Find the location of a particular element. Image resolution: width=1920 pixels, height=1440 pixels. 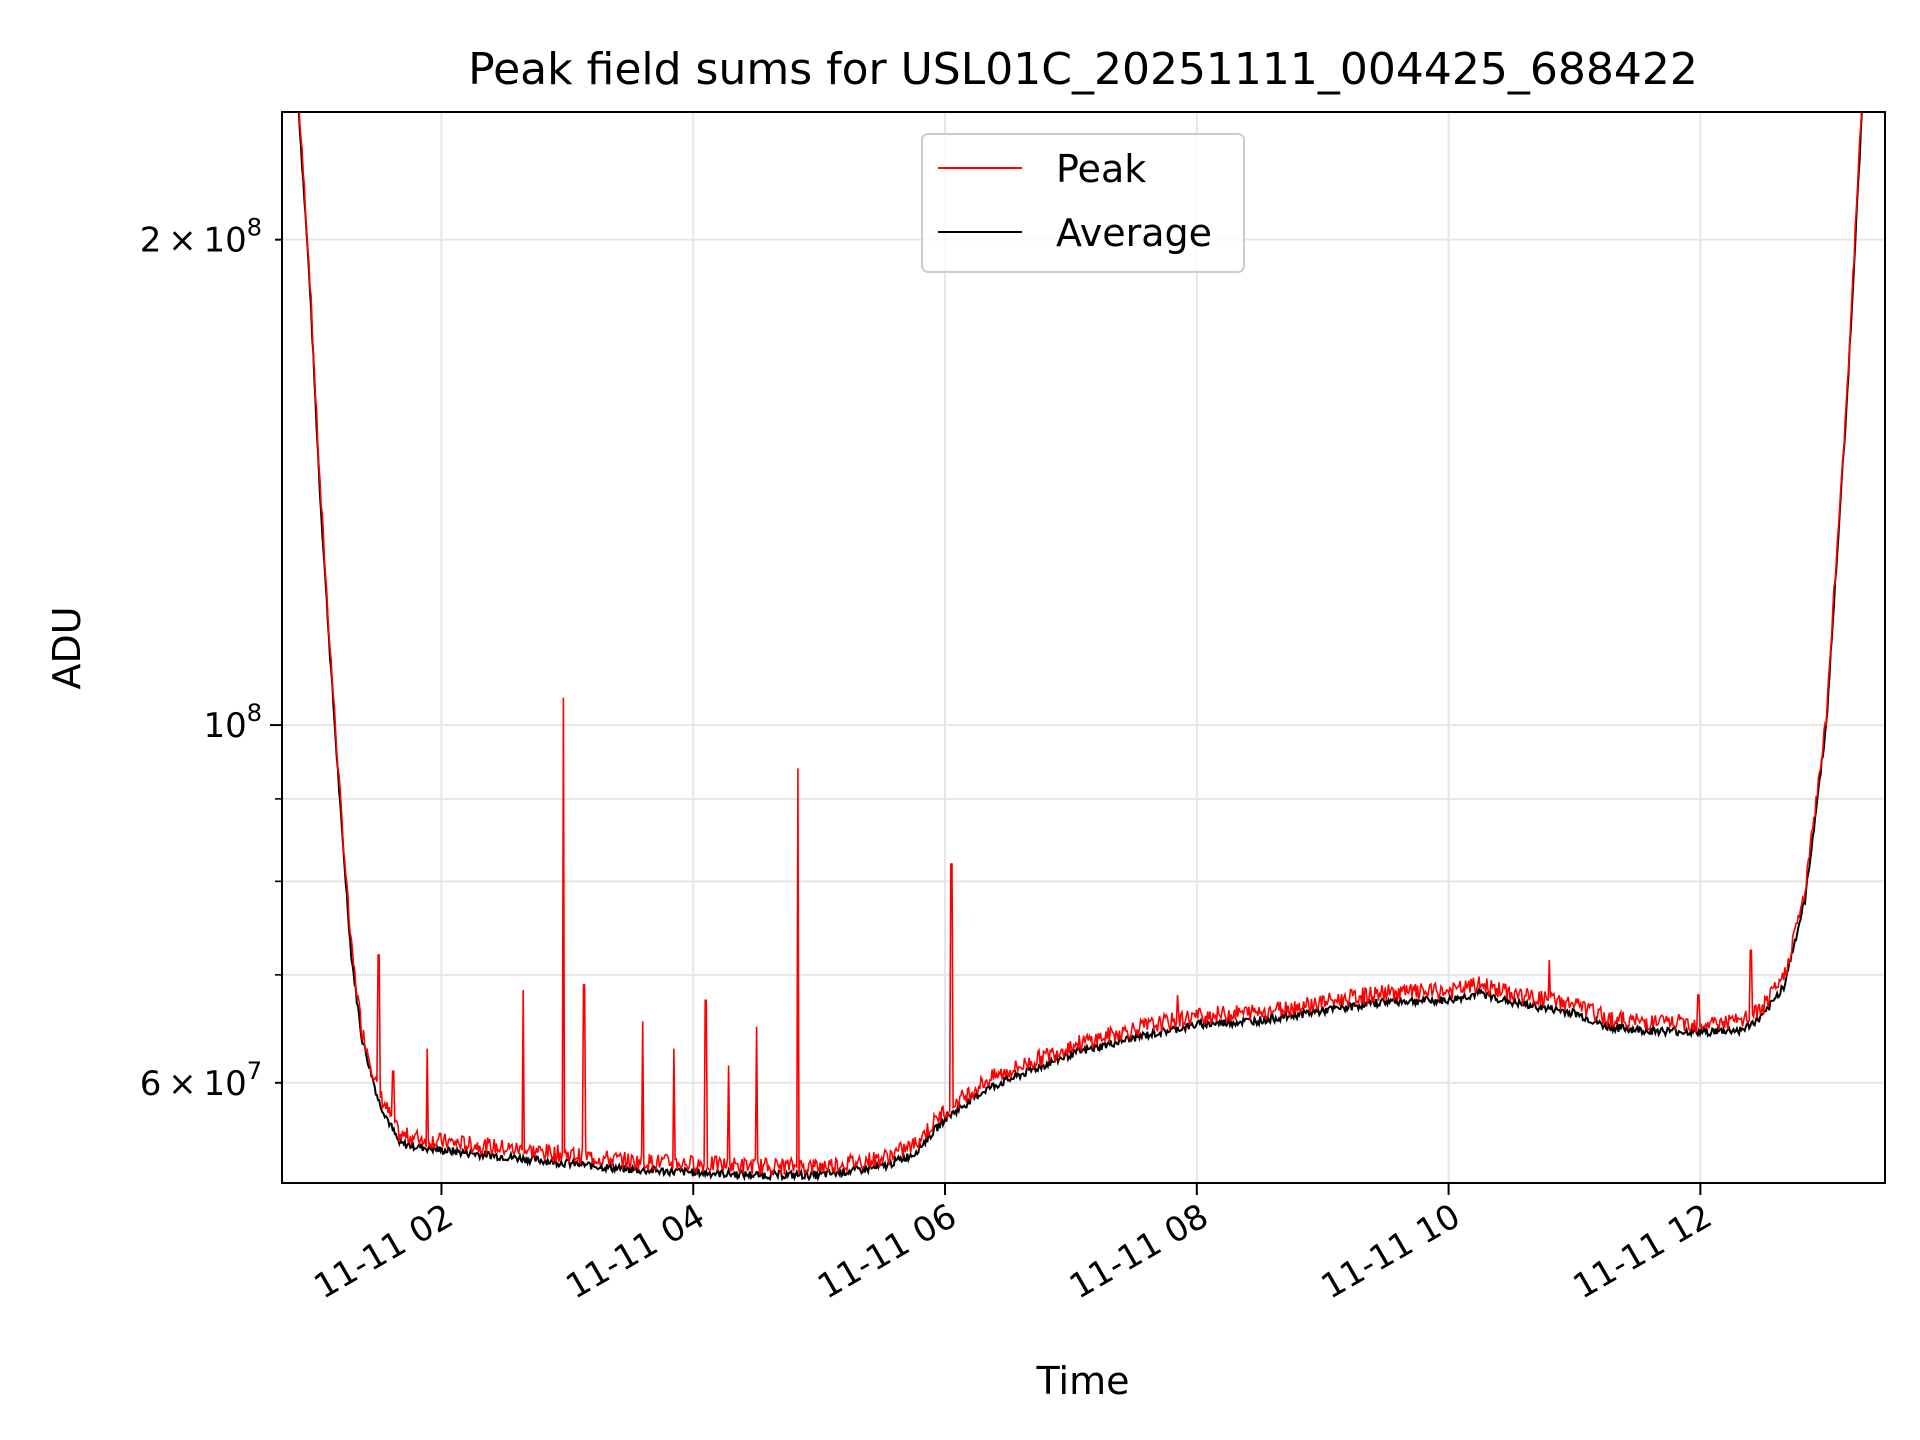

x-tick-label: 11-11 06 is located at coordinates (887, 1251).